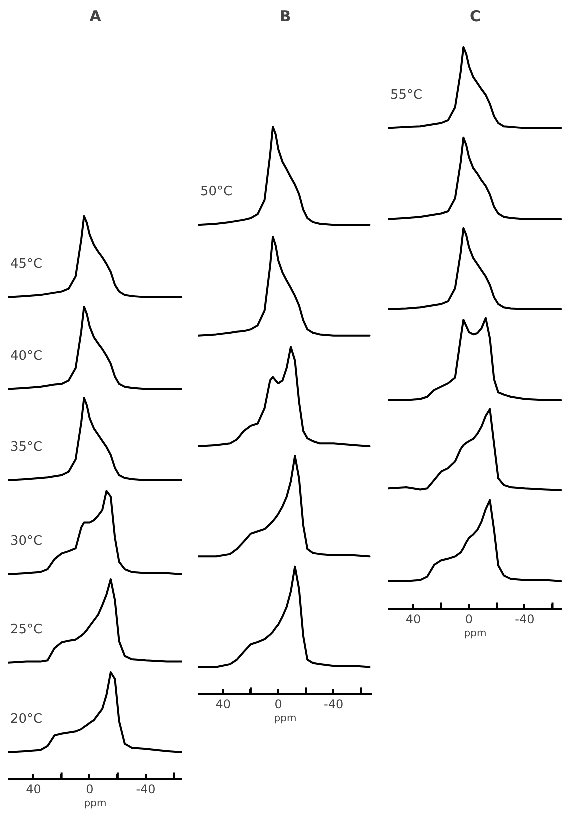 This screenshot has width=572, height=817. I want to click on series-label: 45°C, so click(26, 264).